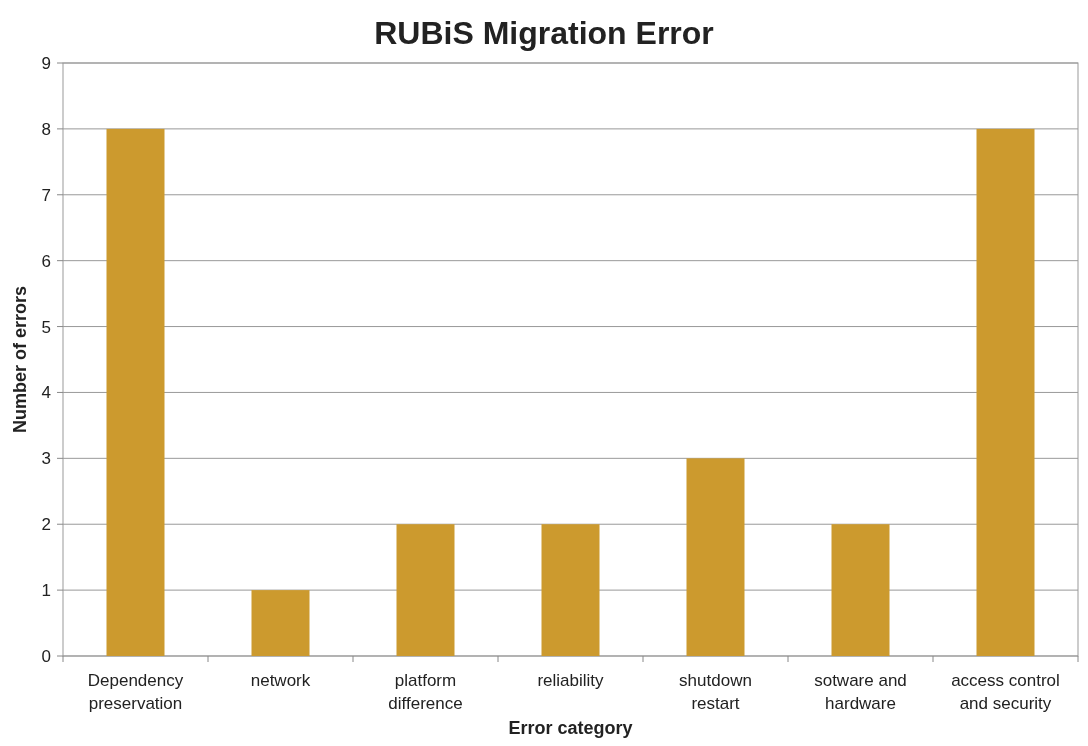 The width and height of the screenshot is (1088, 746). What do you see at coordinates (20, 359) in the screenshot?
I see `y-axis-title: Number of errors` at bounding box center [20, 359].